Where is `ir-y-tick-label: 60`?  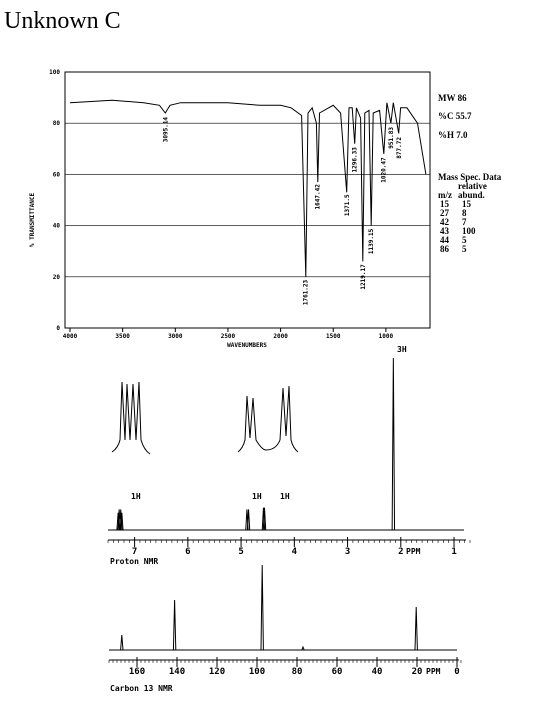 ir-y-tick-label: 60 is located at coordinates (57, 174).